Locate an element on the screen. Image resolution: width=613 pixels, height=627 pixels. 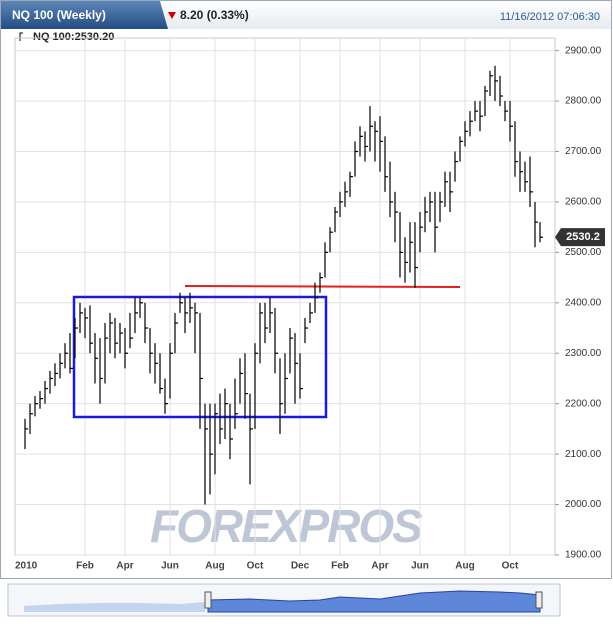
chart-title: NQ 100 (Weekly) is located at coordinates (59, 15).